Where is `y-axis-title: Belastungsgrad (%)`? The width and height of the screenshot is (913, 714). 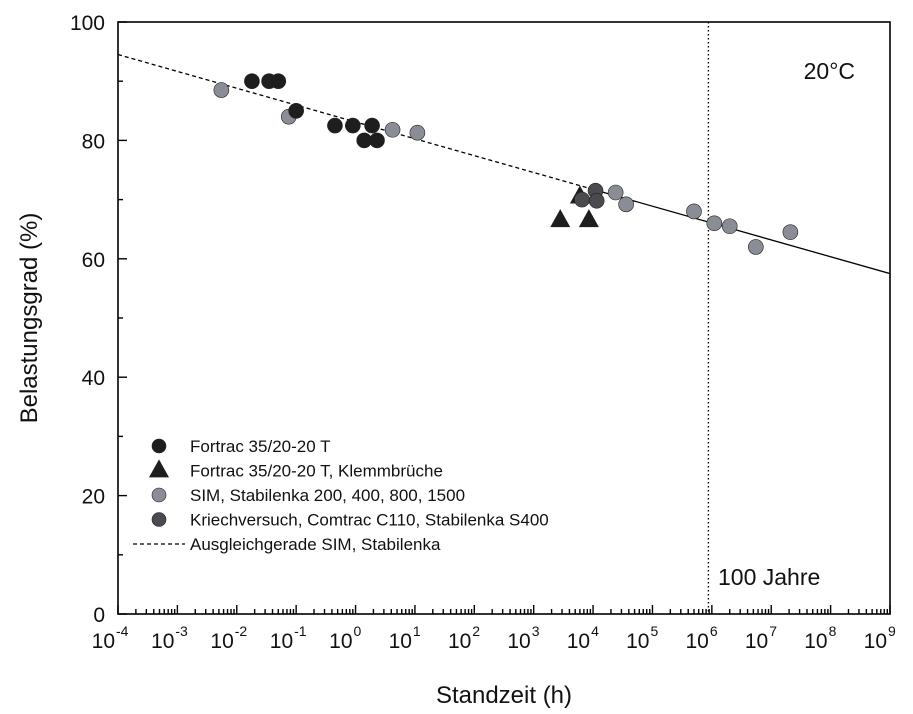 y-axis-title: Belastungsgrad (%) is located at coordinates (29, 318).